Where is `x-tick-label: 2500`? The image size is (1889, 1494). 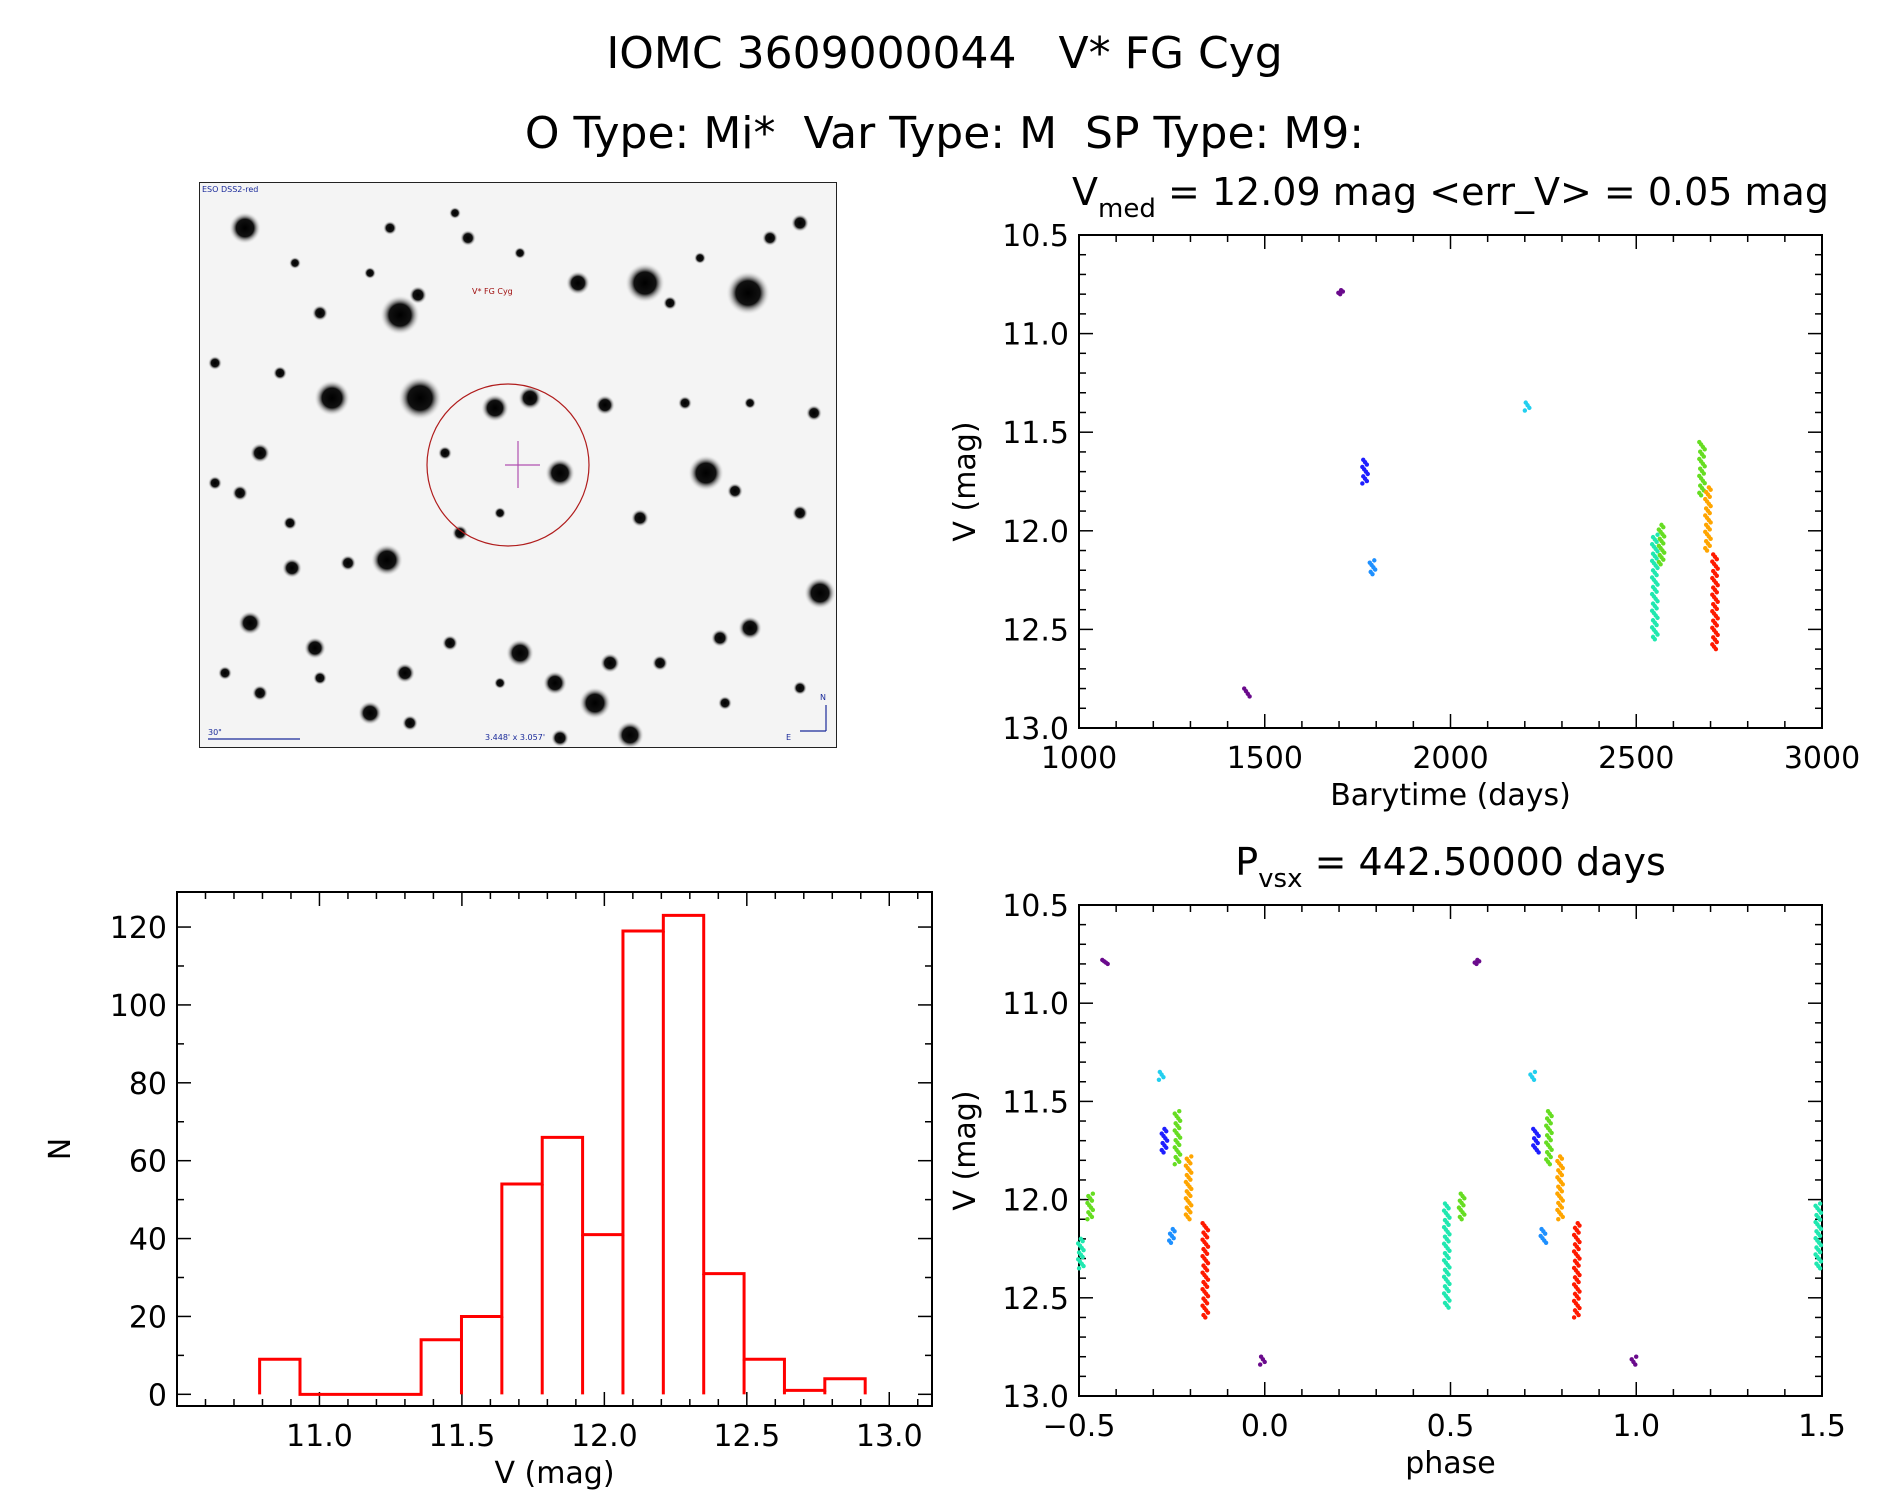
x-tick-label: 2500 is located at coordinates (1636, 758).